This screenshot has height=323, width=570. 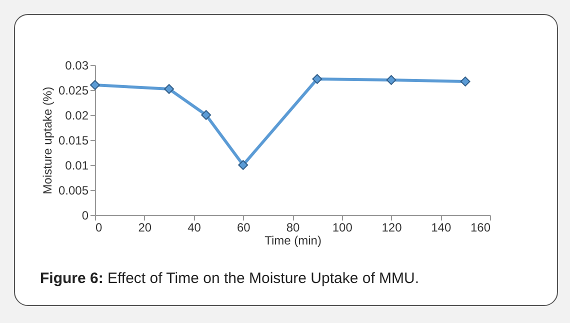 What do you see at coordinates (293, 241) in the screenshot?
I see `x-axis-title: Time (min)` at bounding box center [293, 241].